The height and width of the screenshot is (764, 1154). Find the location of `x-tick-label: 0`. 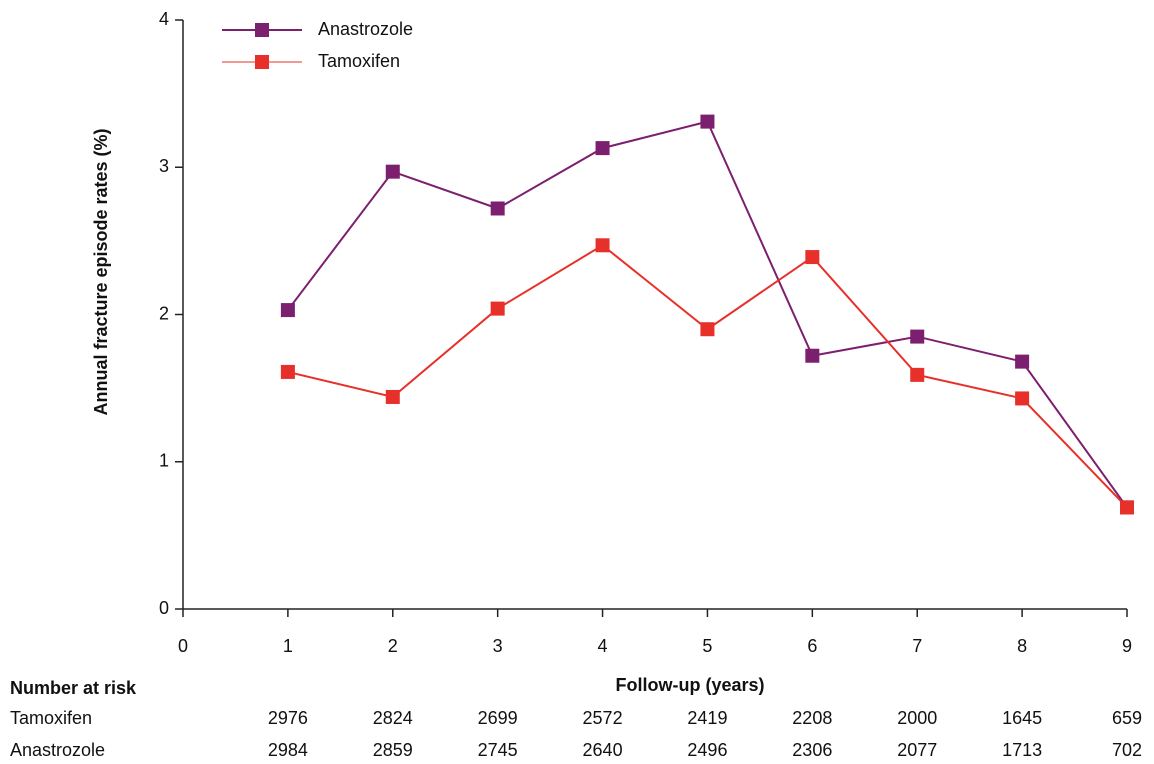

x-tick-label: 0 is located at coordinates (183, 646).